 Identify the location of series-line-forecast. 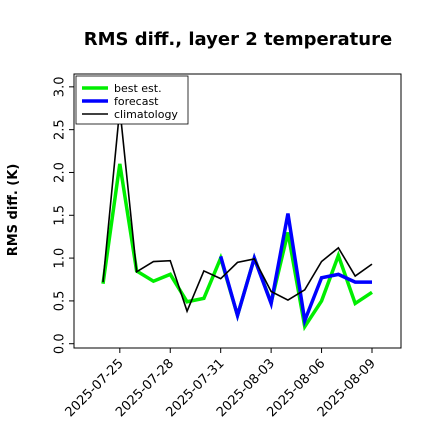
(295, 270).